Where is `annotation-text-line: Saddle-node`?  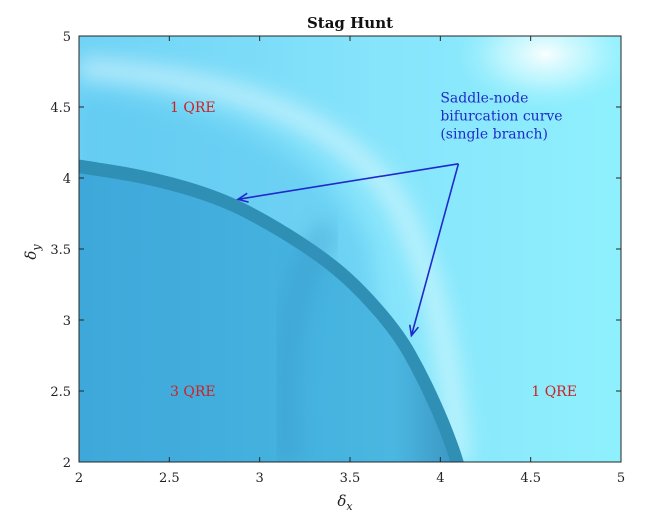
annotation-text-line: Saddle-node is located at coordinates (484, 99).